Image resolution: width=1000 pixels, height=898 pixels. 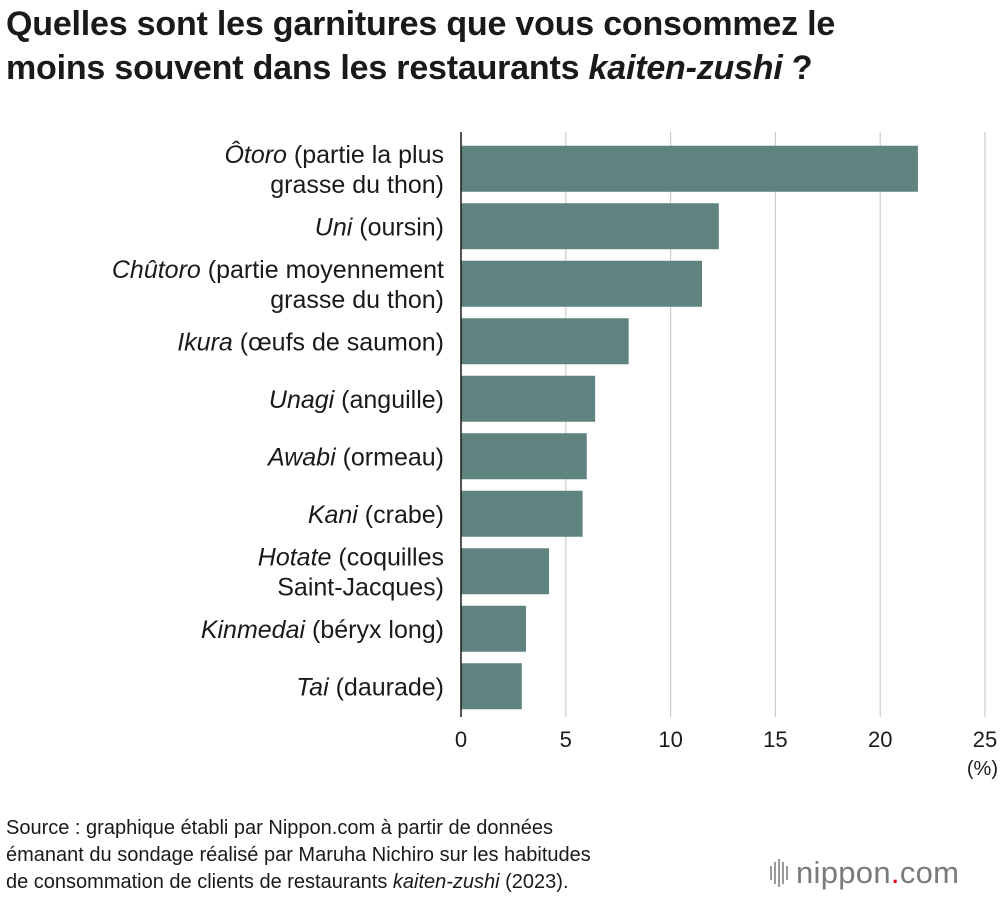 What do you see at coordinates (461, 739) in the screenshot?
I see `x-tick-label: 0` at bounding box center [461, 739].